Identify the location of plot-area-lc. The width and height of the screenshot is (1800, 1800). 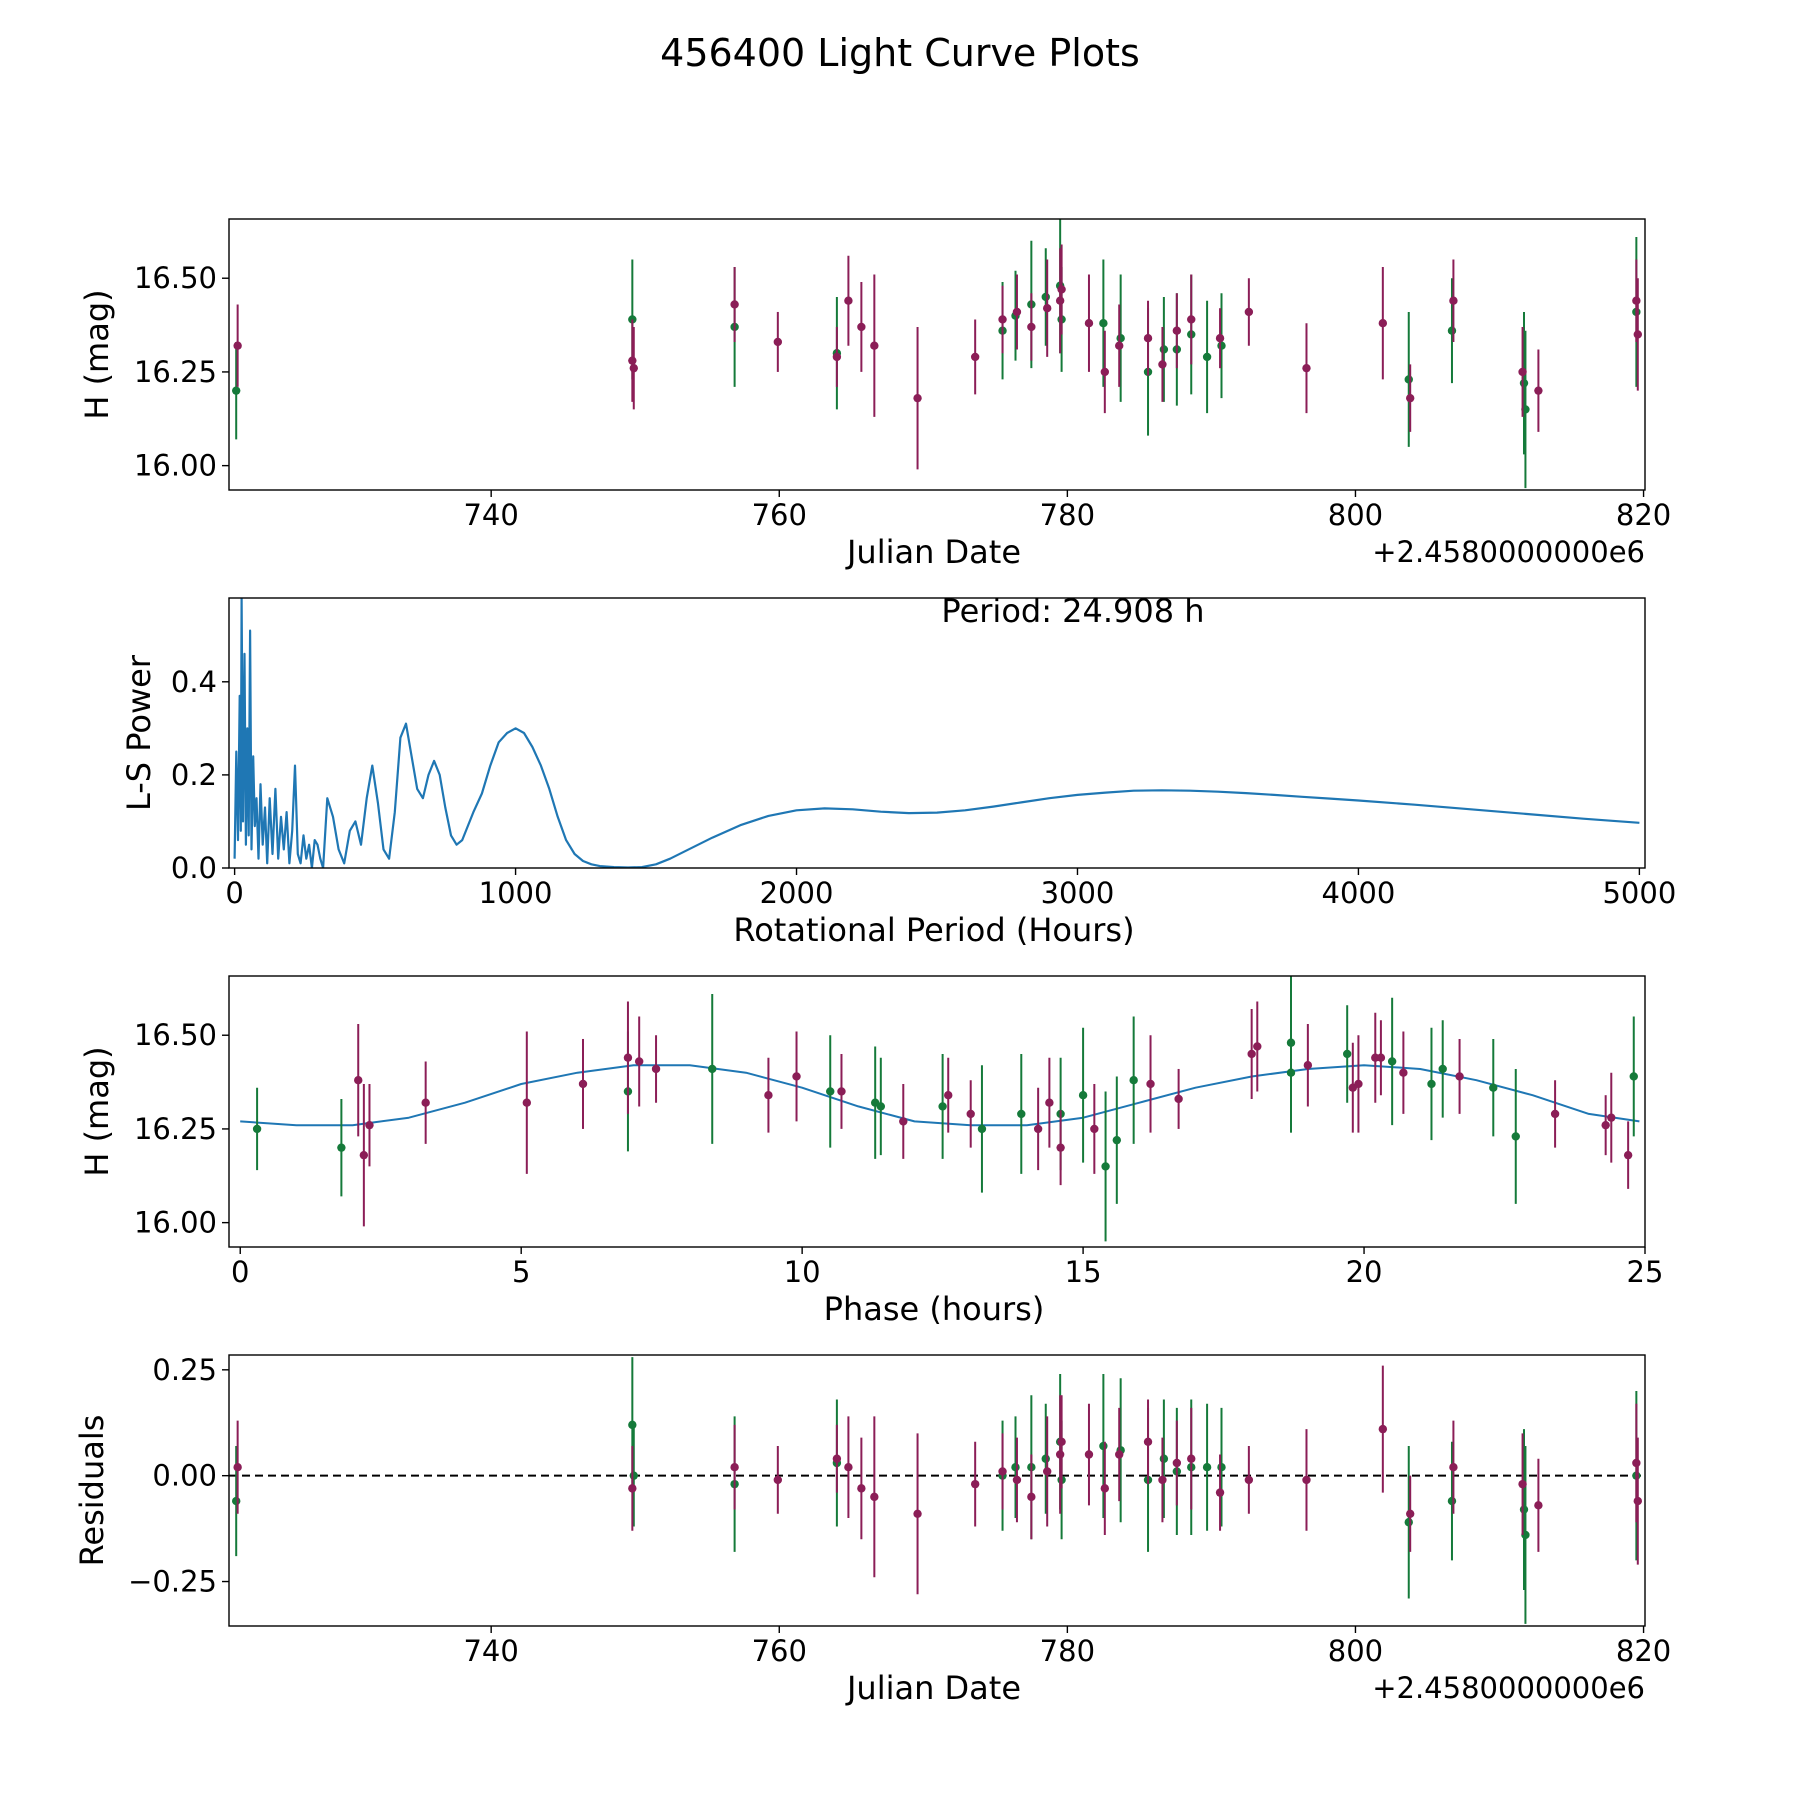
(937, 354).